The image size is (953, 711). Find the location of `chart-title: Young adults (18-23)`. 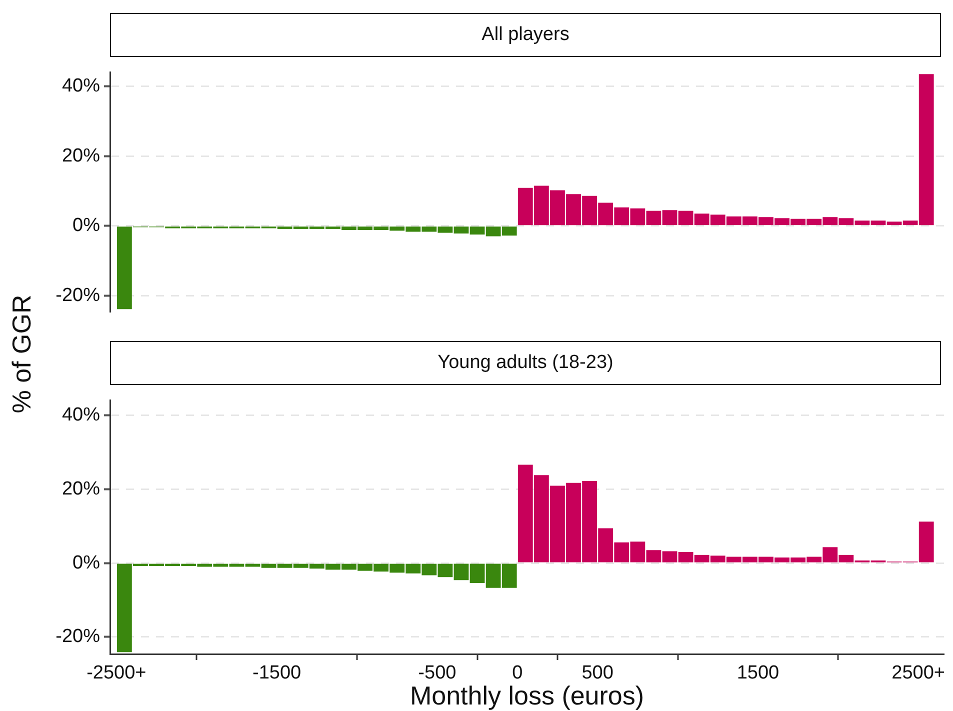

chart-title: Young adults (18-23) is located at coordinates (525, 363).